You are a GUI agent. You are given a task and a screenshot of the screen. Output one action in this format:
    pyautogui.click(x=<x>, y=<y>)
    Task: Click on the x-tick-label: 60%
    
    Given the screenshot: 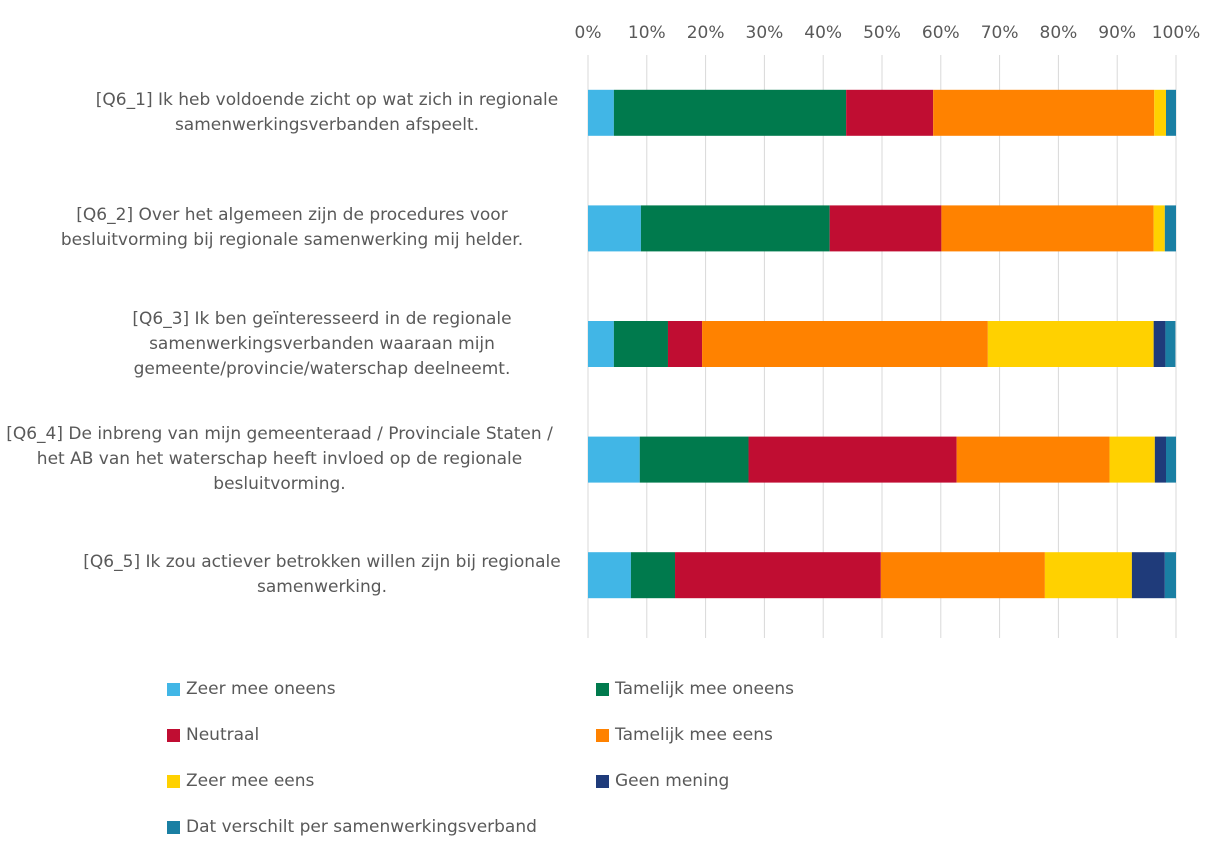 What is the action you would take?
    pyautogui.click(x=941, y=33)
    